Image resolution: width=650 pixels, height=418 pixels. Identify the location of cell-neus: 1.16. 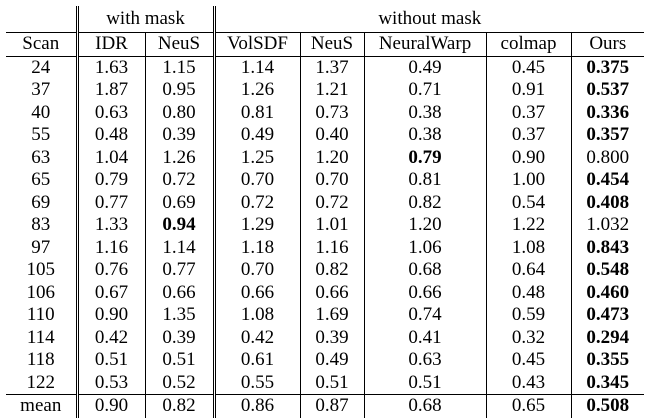
(332, 247).